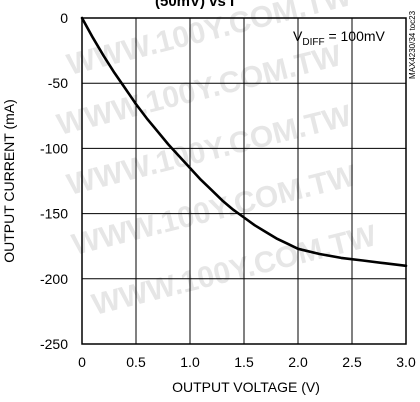 This screenshot has width=420, height=402. What do you see at coordinates (244, 362) in the screenshot?
I see `x-tick-label-3: 1.5` at bounding box center [244, 362].